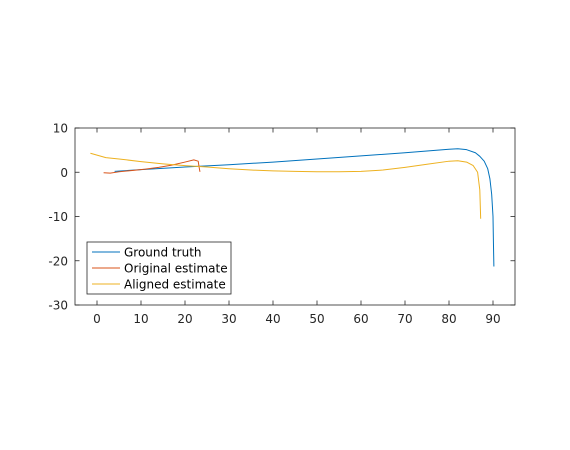  What do you see at coordinates (58, 306) in the screenshot?
I see `y-tick-label: -30` at bounding box center [58, 306].